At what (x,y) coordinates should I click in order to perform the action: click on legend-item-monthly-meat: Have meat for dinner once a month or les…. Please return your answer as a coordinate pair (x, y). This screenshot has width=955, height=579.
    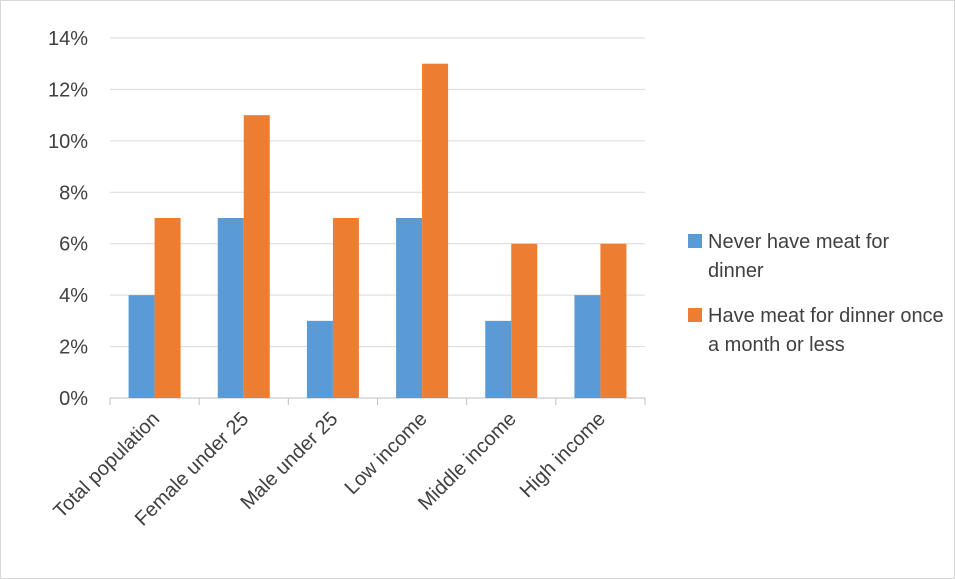
    Looking at the image, I should click on (819, 331).